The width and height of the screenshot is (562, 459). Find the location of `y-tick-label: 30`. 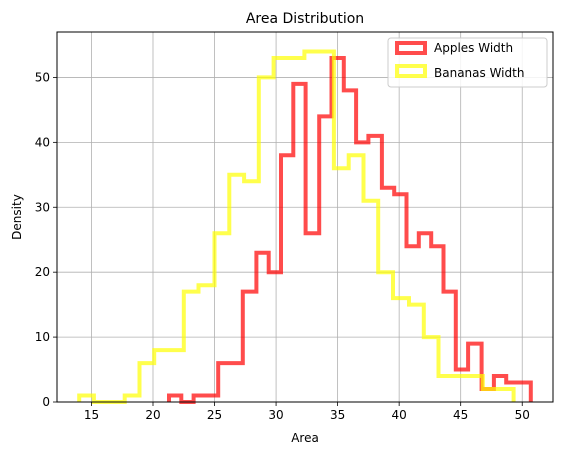

y-tick-label: 30 is located at coordinates (42, 207).